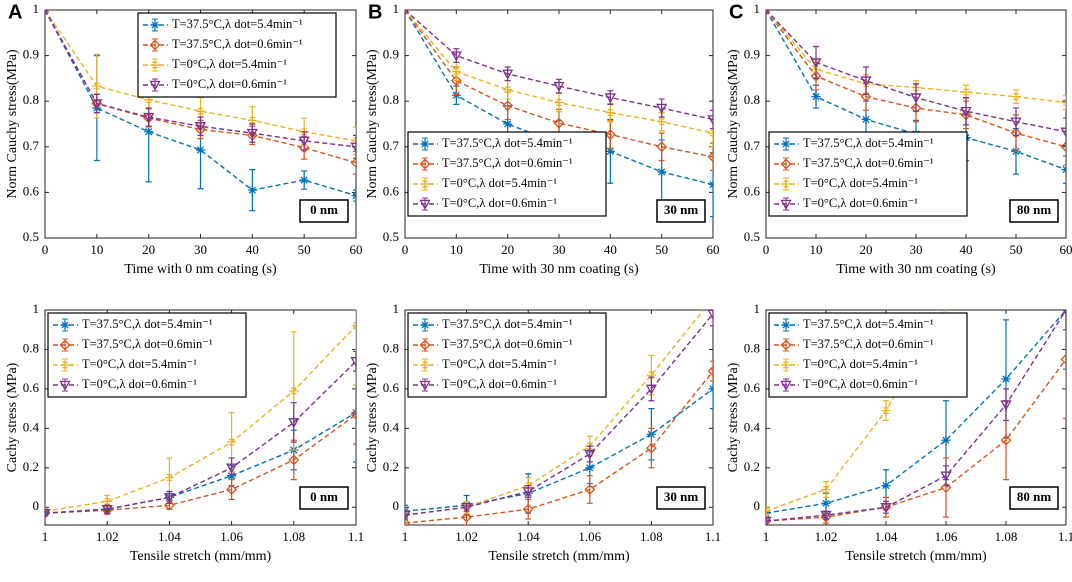 The width and height of the screenshot is (1072, 582). What do you see at coordinates (610, 249) in the screenshot?
I see `x-tick-label: 40` at bounding box center [610, 249].